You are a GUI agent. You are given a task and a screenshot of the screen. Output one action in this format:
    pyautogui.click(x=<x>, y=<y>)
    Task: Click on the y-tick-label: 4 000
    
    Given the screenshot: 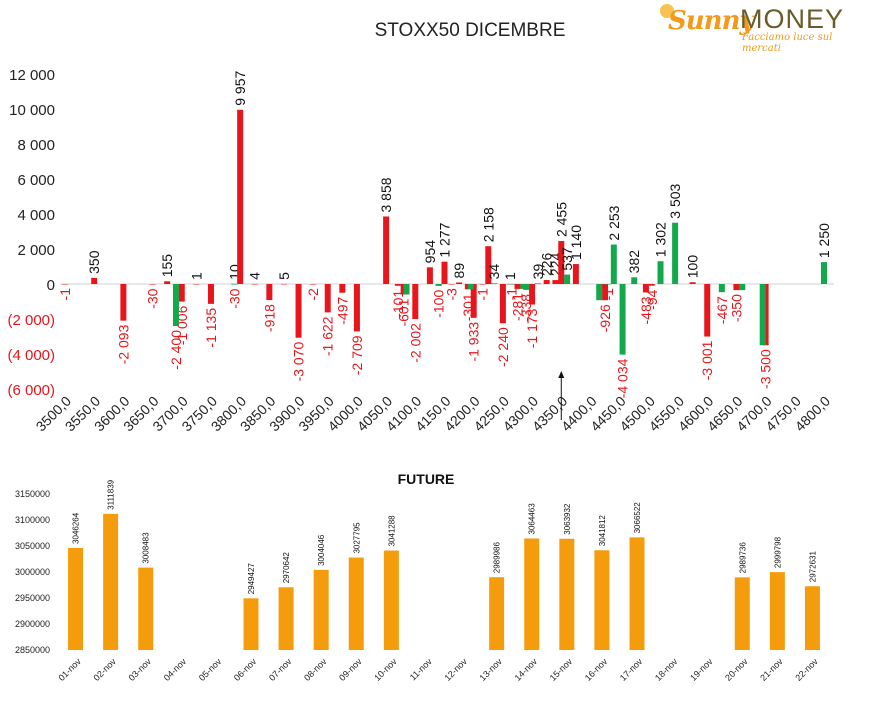 What is the action you would take?
    pyautogui.click(x=36, y=215)
    